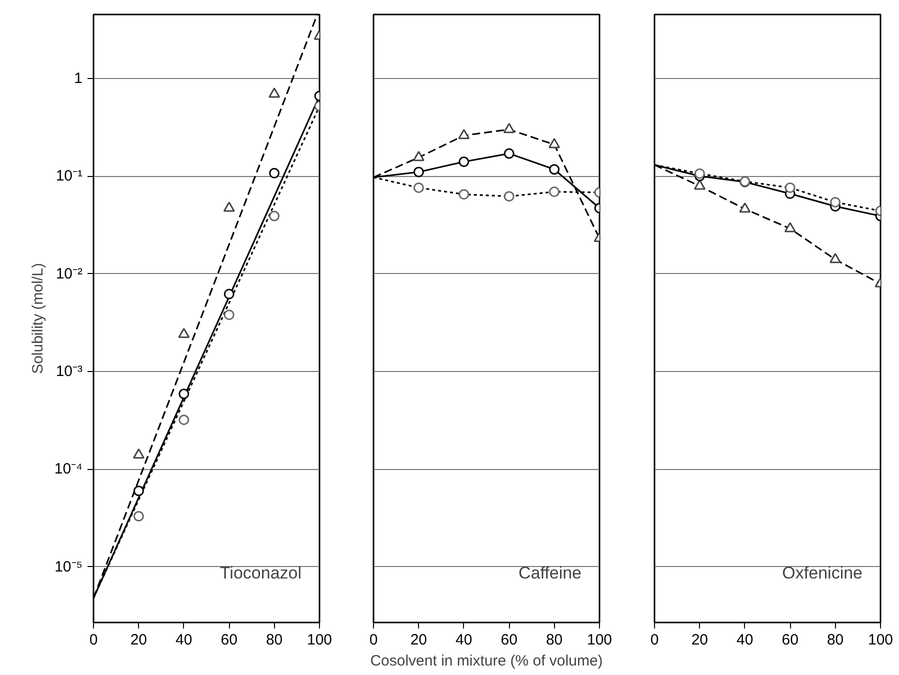  Describe the element at coordinates (78, 78) in the screenshot. I see `y-tick-label: 1` at that location.